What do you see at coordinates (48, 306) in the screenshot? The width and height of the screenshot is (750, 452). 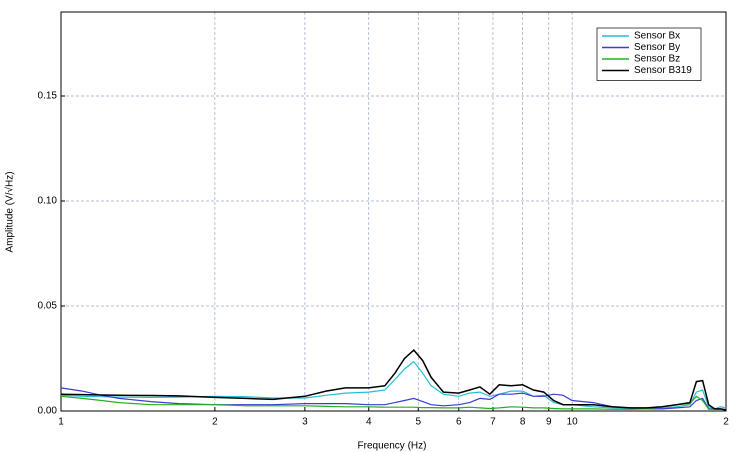 I see `y-tick-label: 0.05` at bounding box center [48, 306].